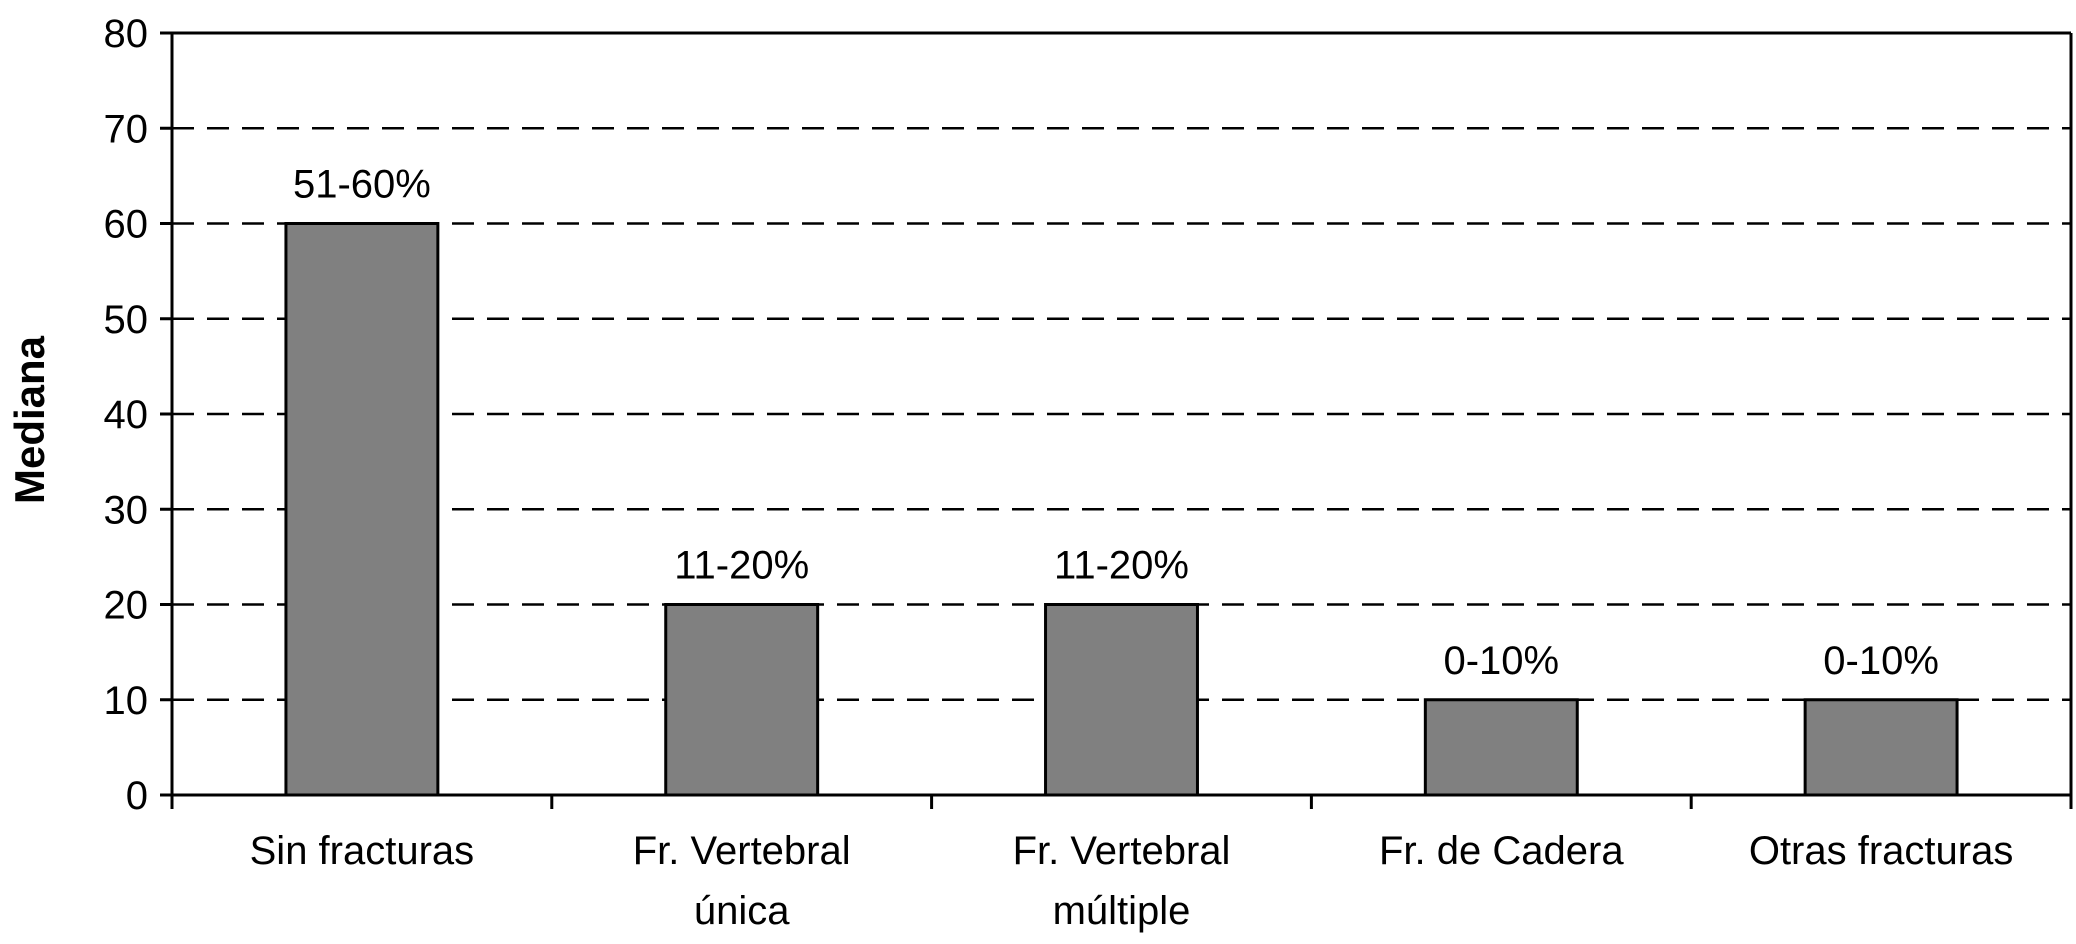 Image resolution: width=2076 pixels, height=944 pixels. What do you see at coordinates (126, 34) in the screenshot?
I see `y-tick-label: 80` at bounding box center [126, 34].